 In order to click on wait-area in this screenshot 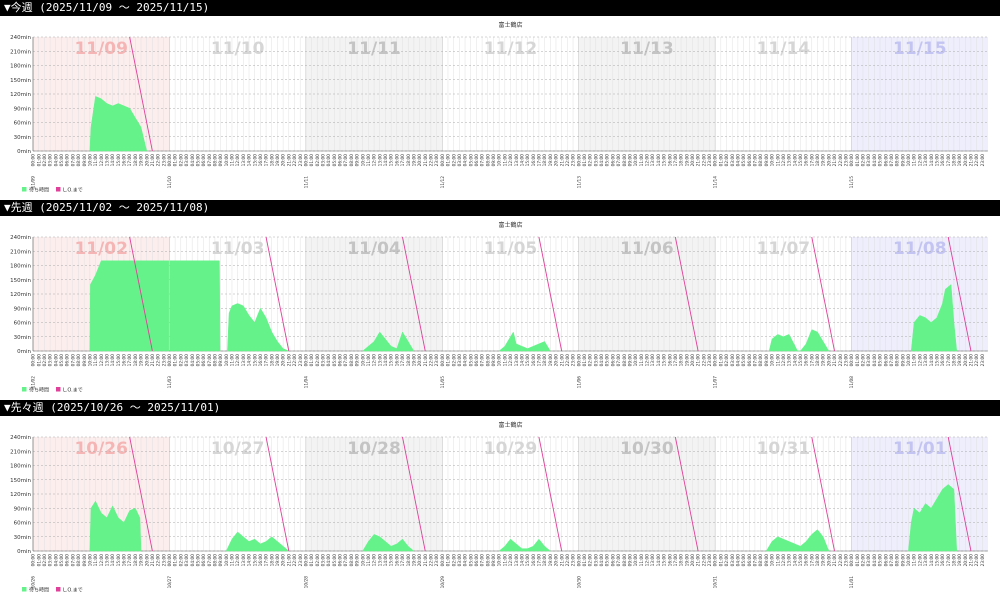, I will do `click(934, 317)`.